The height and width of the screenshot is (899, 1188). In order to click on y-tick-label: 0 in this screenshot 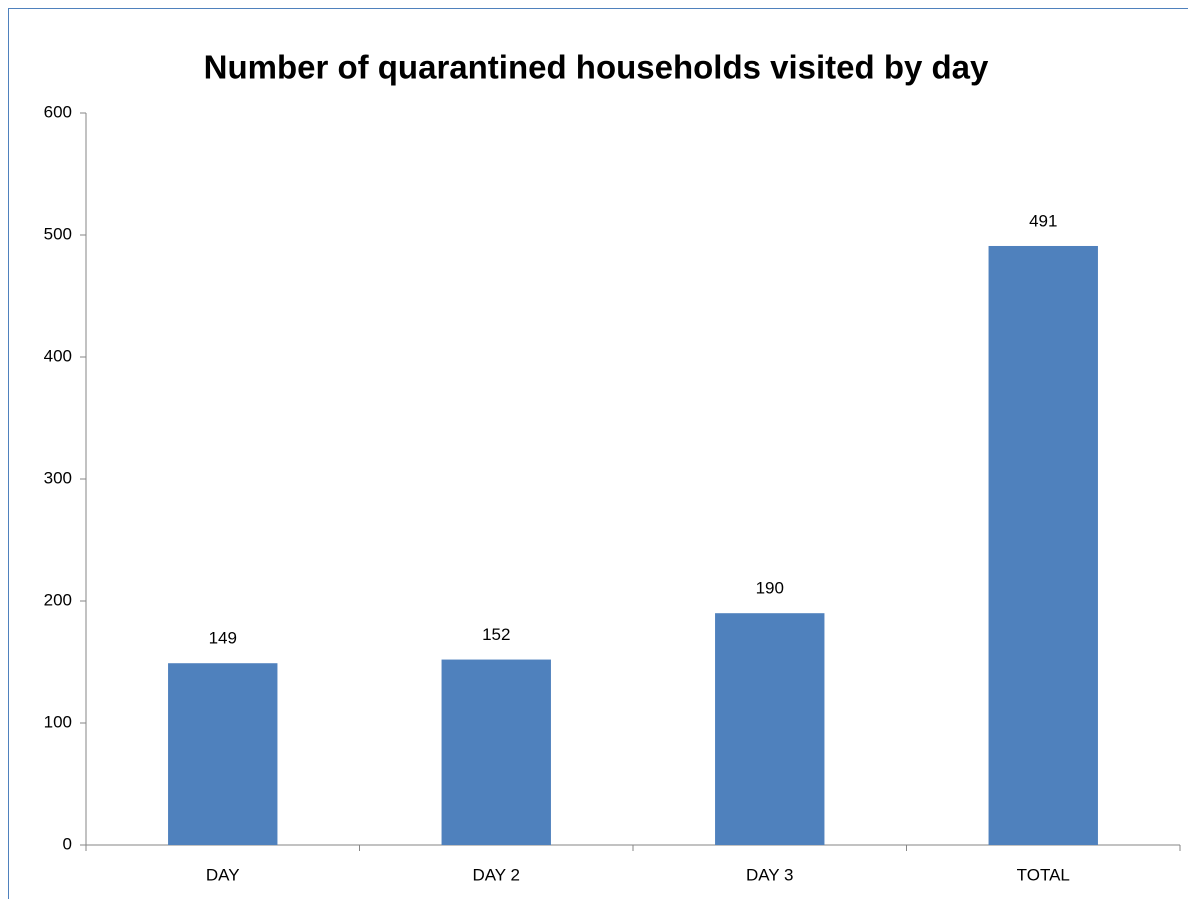, I will do `click(67, 843)`.